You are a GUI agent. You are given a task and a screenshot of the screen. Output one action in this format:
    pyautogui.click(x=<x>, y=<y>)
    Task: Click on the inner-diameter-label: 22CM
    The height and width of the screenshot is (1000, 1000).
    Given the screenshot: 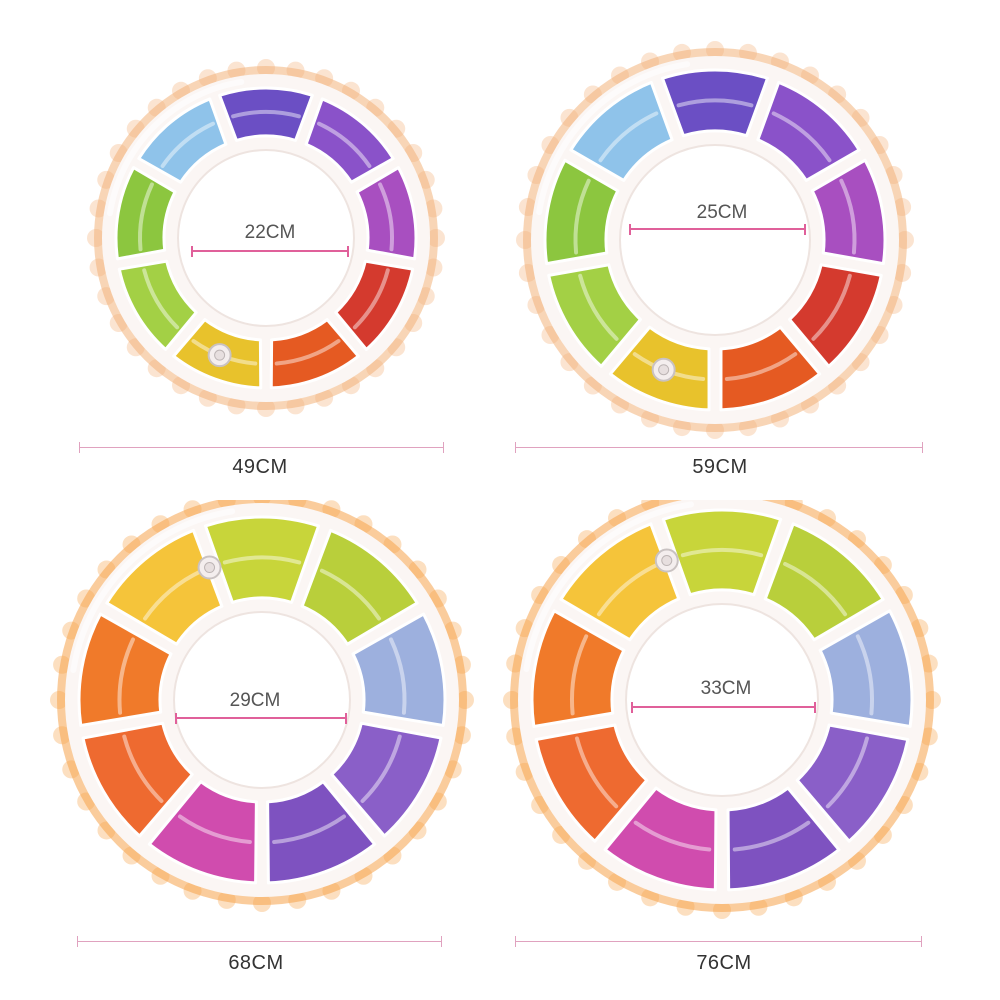 What is the action you would take?
    pyautogui.click(x=270, y=232)
    